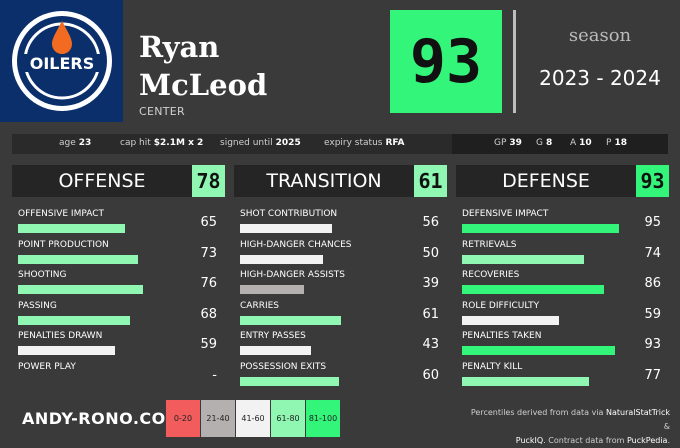 This screenshot has height=448, width=680. Describe the element at coordinates (652, 344) in the screenshot. I see `metric-value: 93` at that location.